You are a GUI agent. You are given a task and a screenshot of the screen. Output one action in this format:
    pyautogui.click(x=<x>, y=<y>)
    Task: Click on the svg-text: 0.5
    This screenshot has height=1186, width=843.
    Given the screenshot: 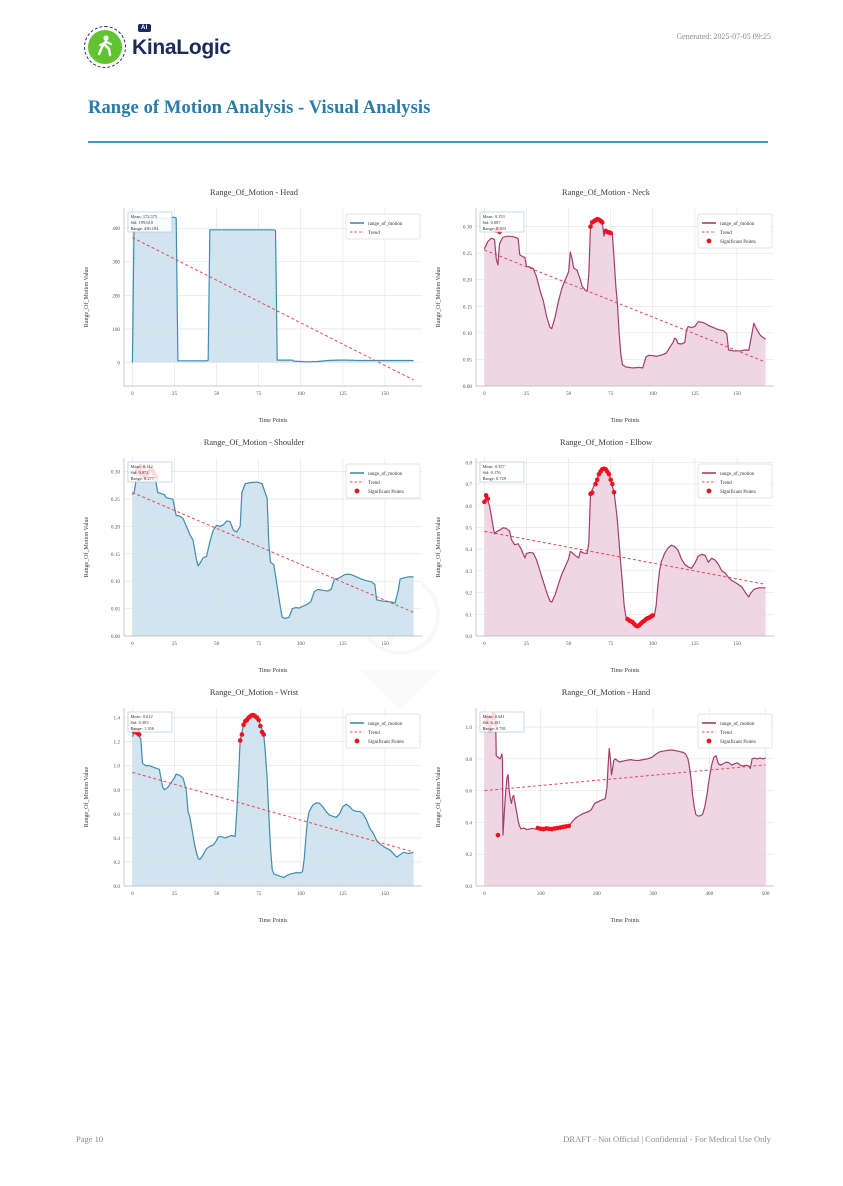 What is the action you would take?
    pyautogui.click(x=469, y=528)
    